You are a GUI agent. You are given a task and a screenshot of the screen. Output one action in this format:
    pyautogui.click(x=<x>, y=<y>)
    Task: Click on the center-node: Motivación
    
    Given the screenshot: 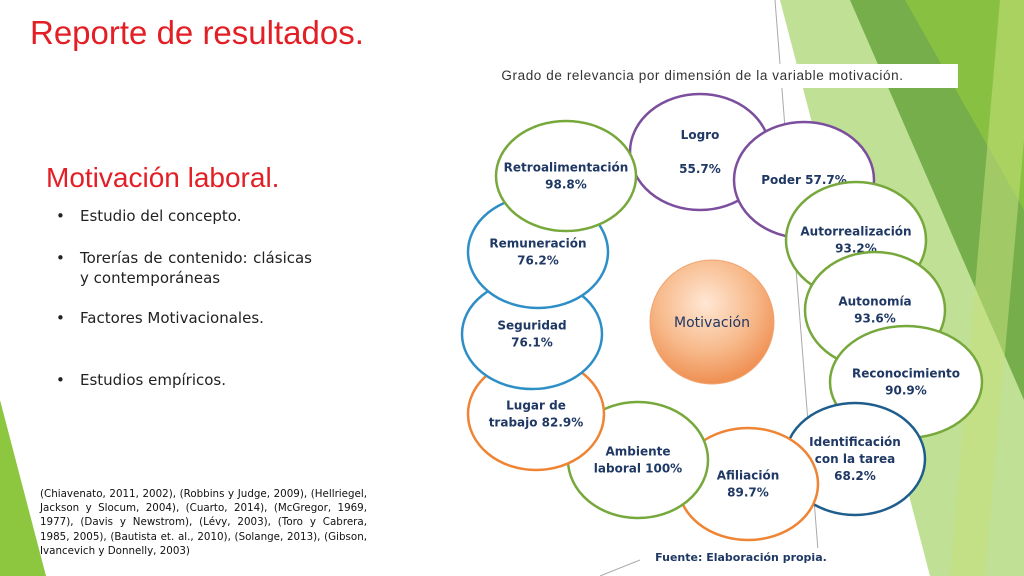 What is the action you would take?
    pyautogui.click(x=712, y=322)
    